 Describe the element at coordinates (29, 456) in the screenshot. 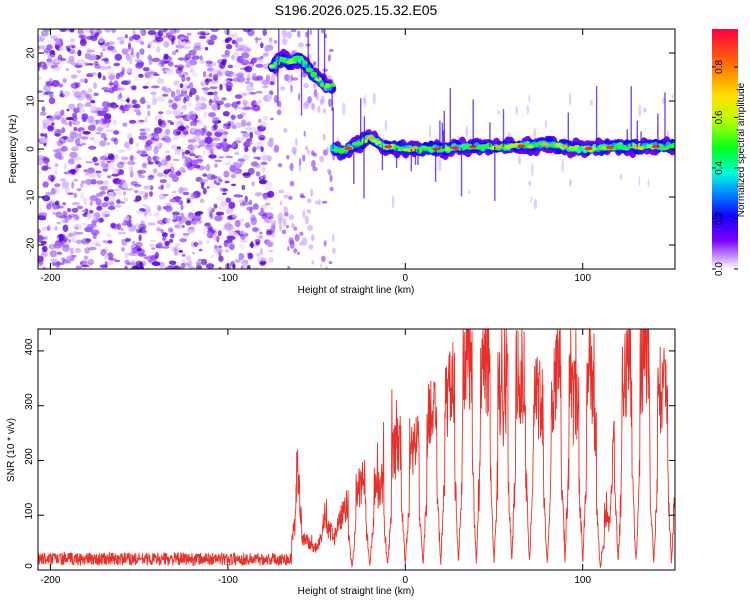

I see `snr-ytick-label: 200` at that location.